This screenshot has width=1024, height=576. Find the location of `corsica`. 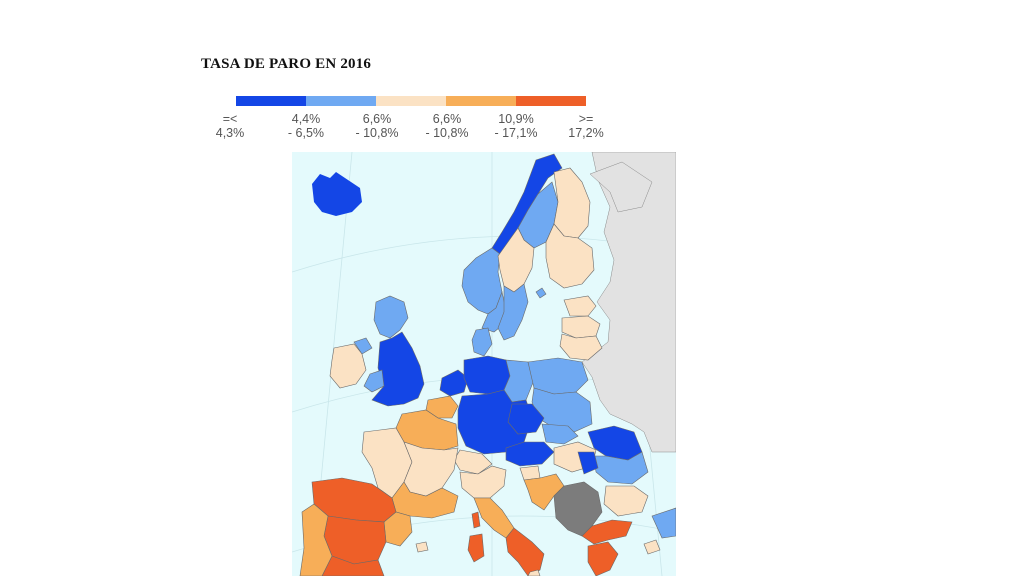

corsica is located at coordinates (476, 520).